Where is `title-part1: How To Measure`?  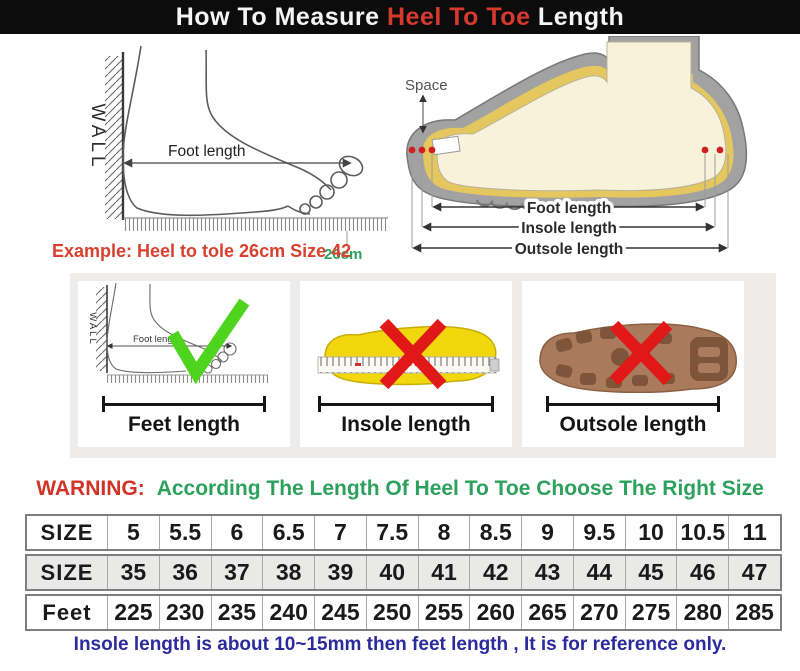 title-part1: How To Measure is located at coordinates (281, 16).